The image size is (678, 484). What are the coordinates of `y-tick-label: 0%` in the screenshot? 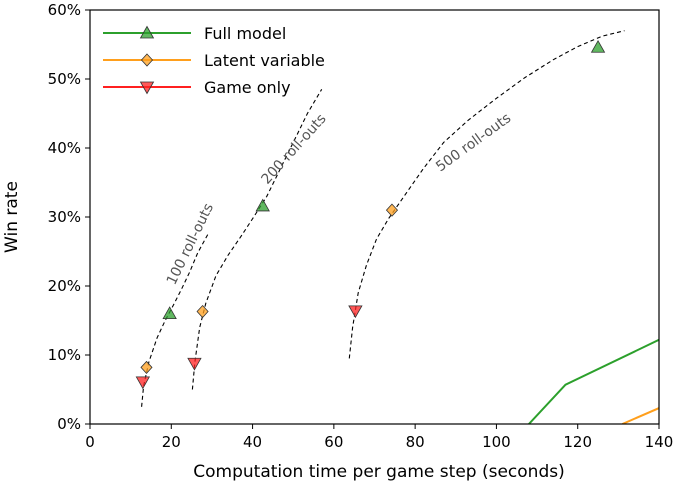 It's located at (69, 424).